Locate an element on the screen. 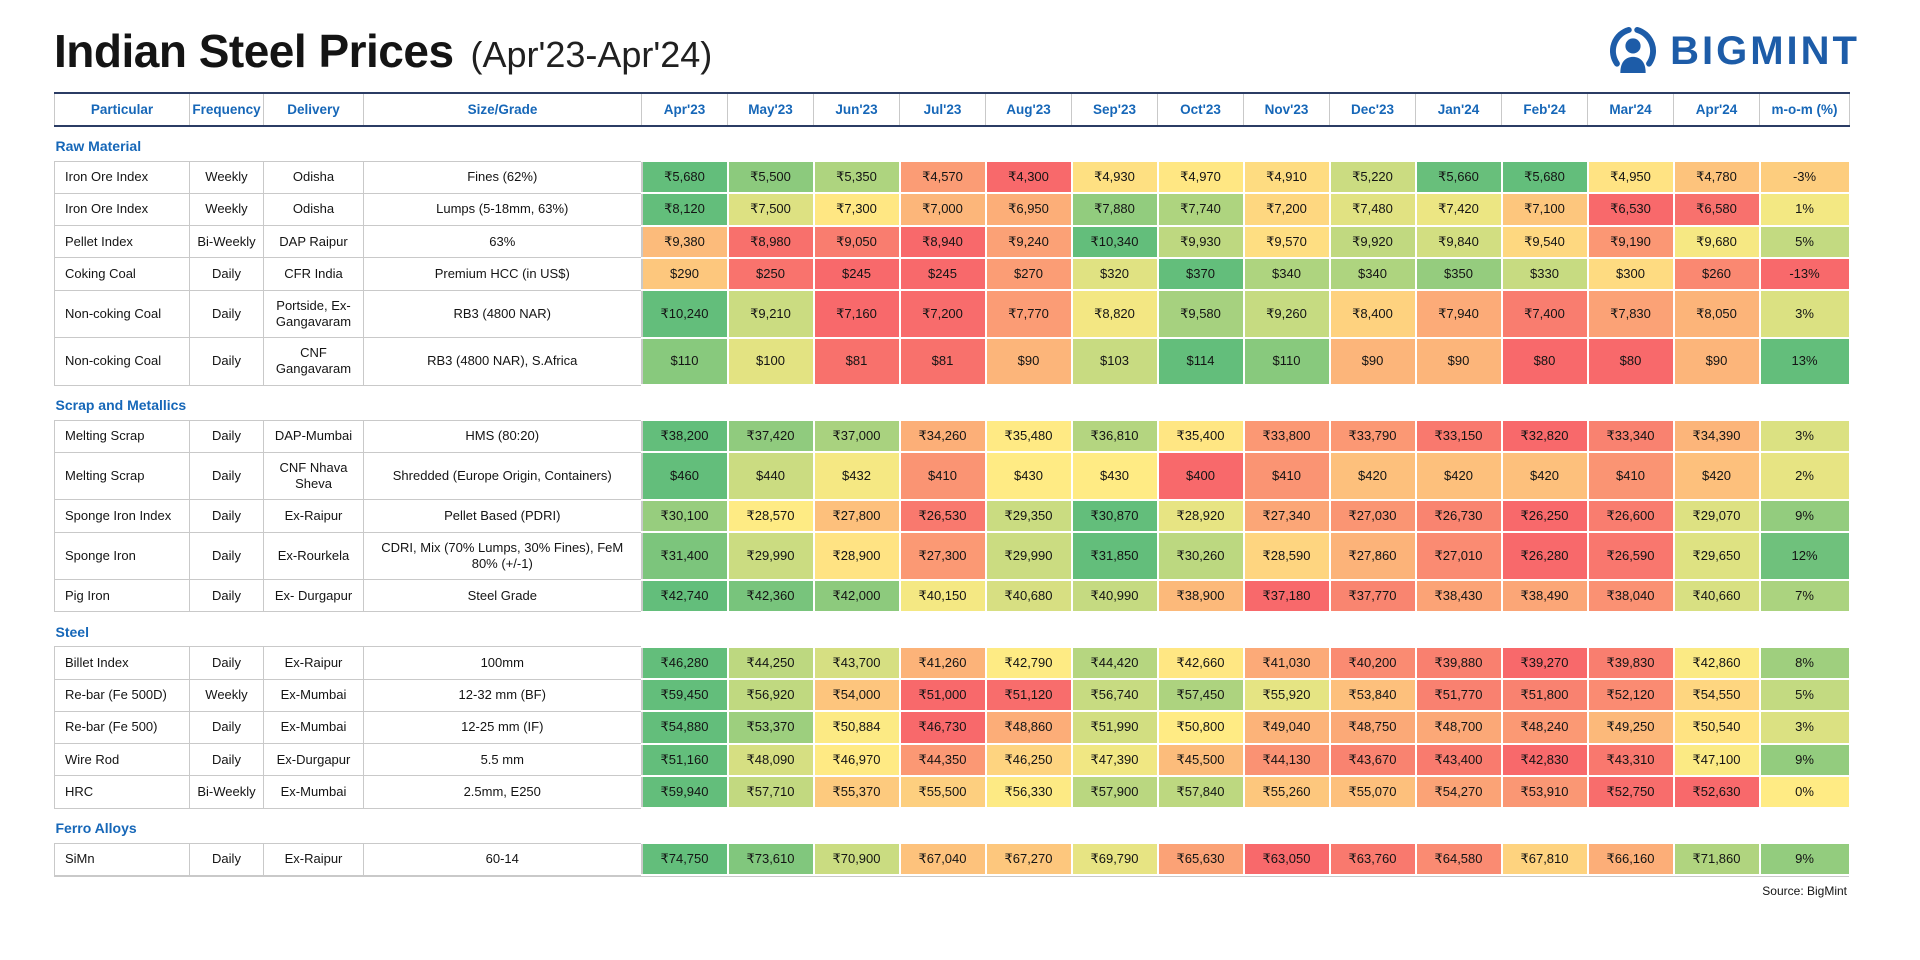 Image resolution: width=1920 pixels, height=960 pixels. cell-month-value: ₹34,260 is located at coordinates (942, 436).